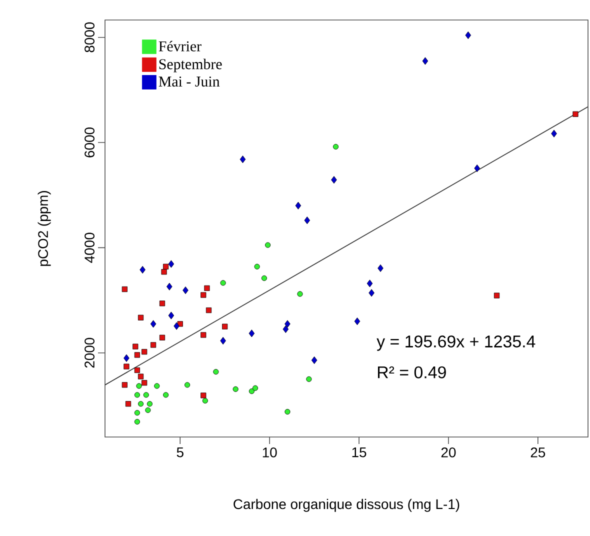 Image resolution: width=590 pixels, height=536 pixels. Describe the element at coordinates (189, 81) in the screenshot. I see `legend-label: Mai - Juin` at that location.